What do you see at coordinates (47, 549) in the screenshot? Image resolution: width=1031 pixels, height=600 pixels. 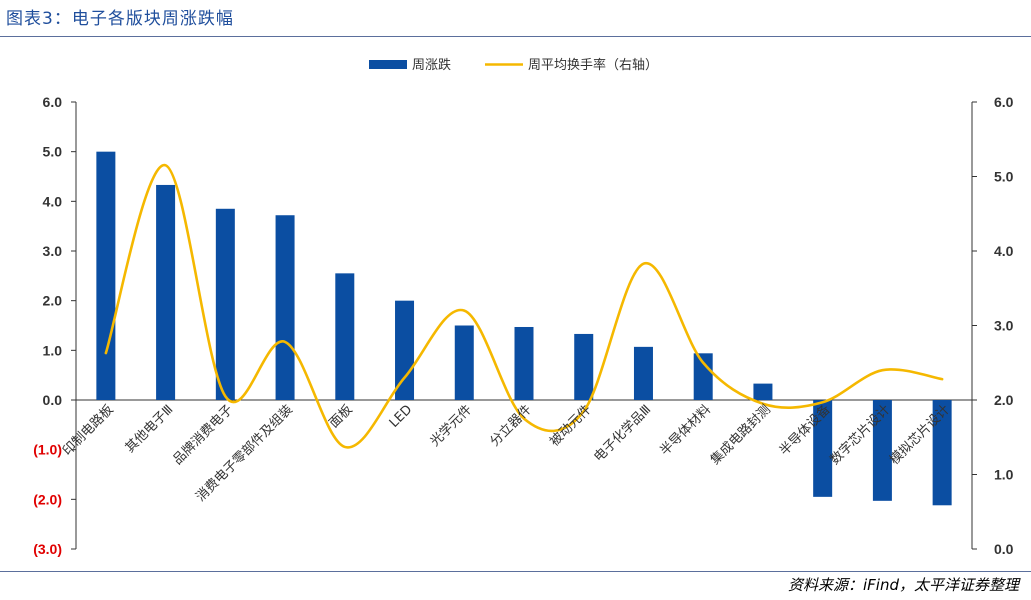 I see `left-axis-tick-label: (3.0)` at bounding box center [47, 549].